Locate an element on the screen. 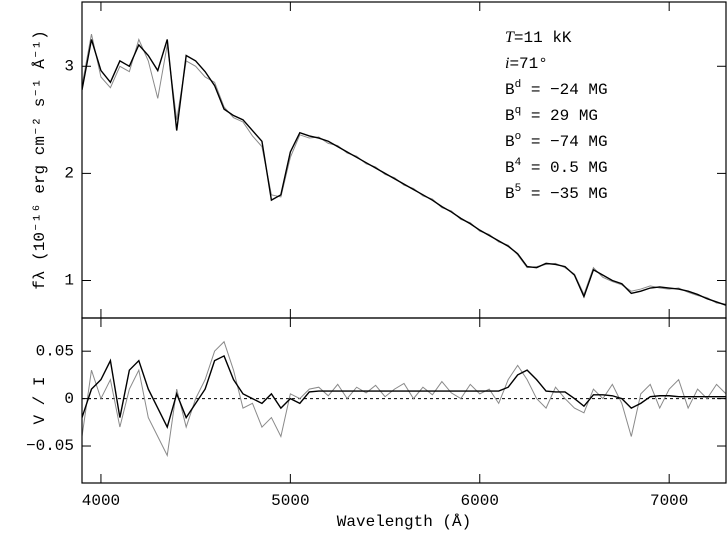  y-axis-label: fλ (10⁻¹⁶ erg cm⁻² s⁻¹ Å⁻¹) is located at coordinates (40, 159).